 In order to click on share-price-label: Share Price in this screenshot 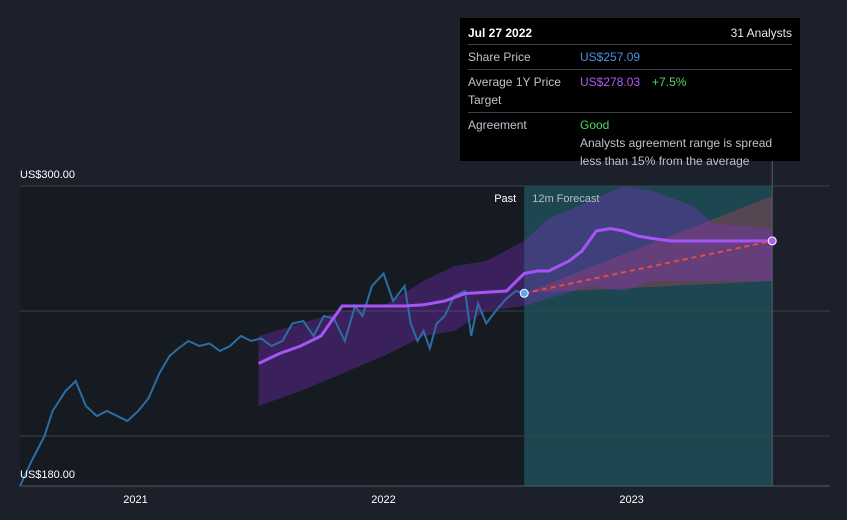, I will do `click(499, 57)`.